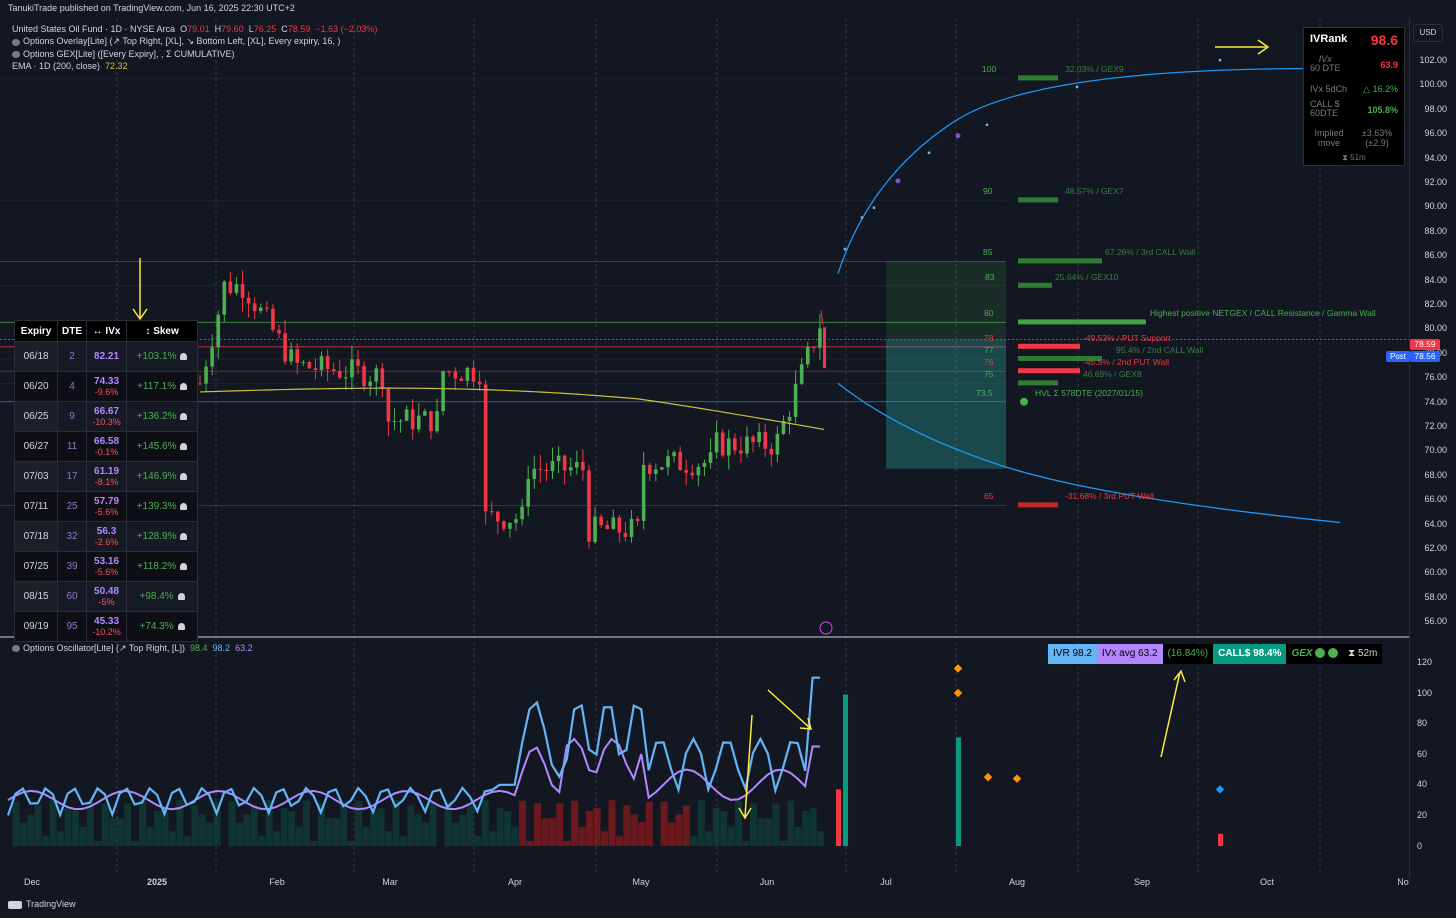 Image resolution: width=1456 pixels, height=918 pixels. What do you see at coordinates (72, 566) in the screenshot?
I see `dte-cell: 39` at bounding box center [72, 566].